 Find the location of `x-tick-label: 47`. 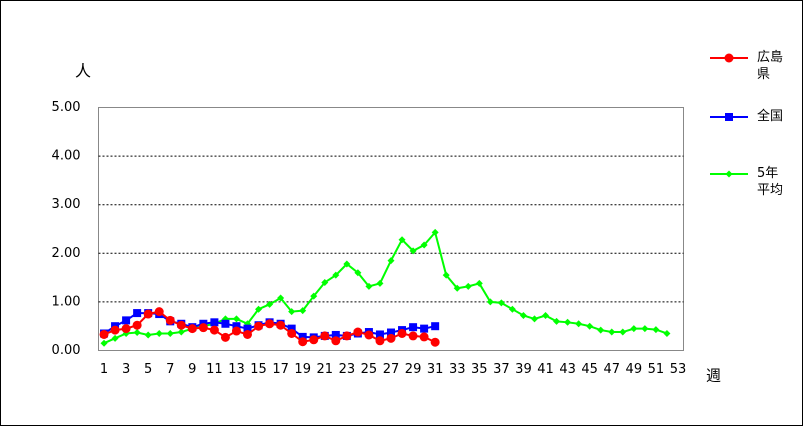

x-tick-label: 47 is located at coordinates (611, 369).